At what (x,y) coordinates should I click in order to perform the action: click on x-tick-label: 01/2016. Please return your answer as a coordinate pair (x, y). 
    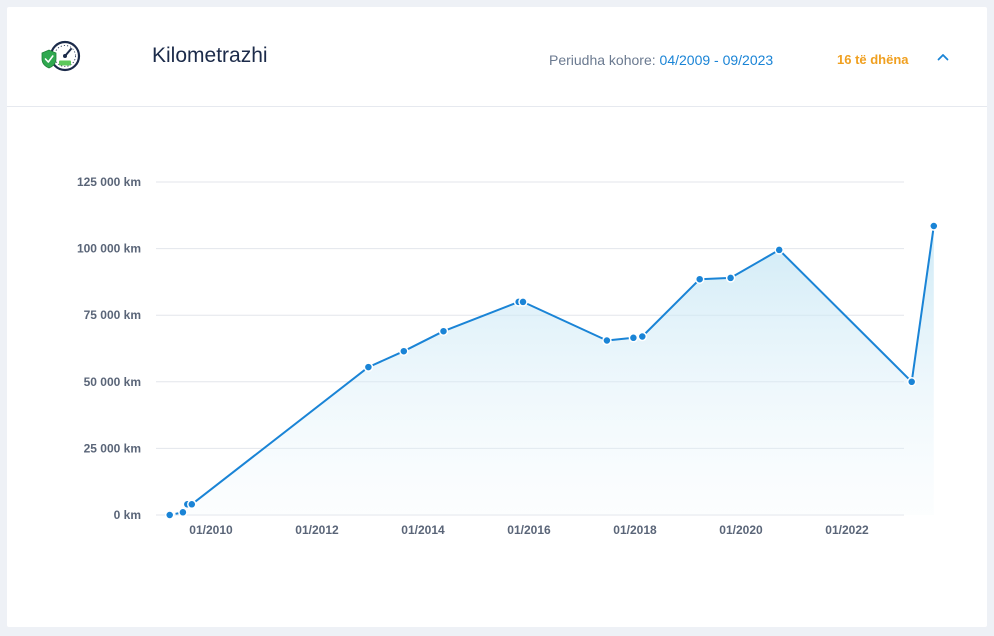
    Looking at the image, I should click on (529, 530).